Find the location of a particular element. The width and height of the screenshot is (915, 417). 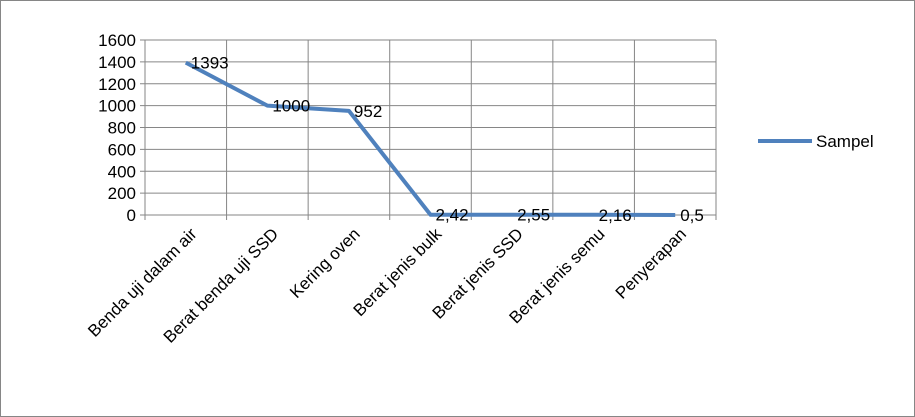

x-tick-label: Kering oven is located at coordinates (325, 263).